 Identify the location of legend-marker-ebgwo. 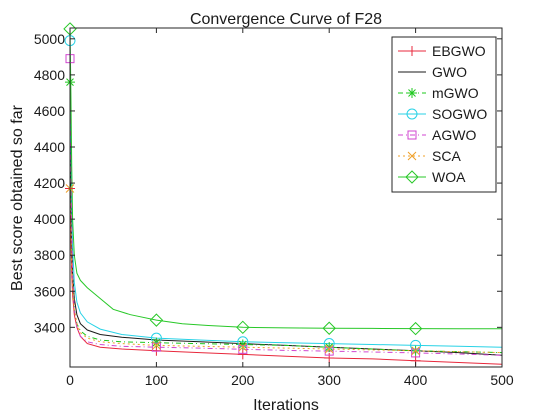
(412, 51).